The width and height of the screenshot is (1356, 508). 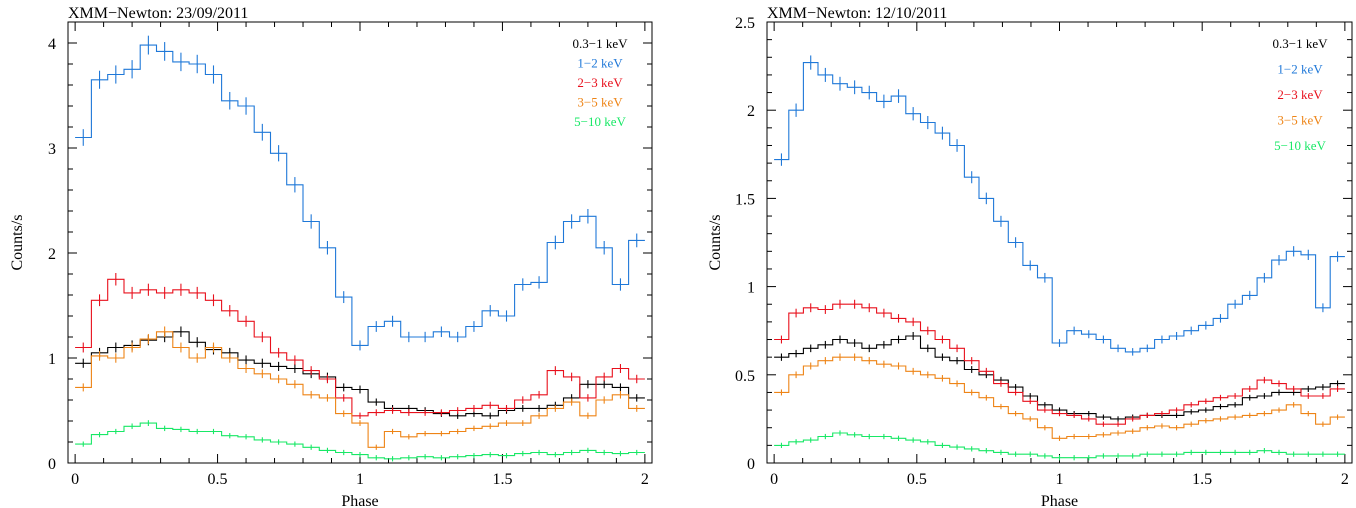 What do you see at coordinates (745, 23) in the screenshot?
I see `y-tick-label: 2.5` at bounding box center [745, 23].